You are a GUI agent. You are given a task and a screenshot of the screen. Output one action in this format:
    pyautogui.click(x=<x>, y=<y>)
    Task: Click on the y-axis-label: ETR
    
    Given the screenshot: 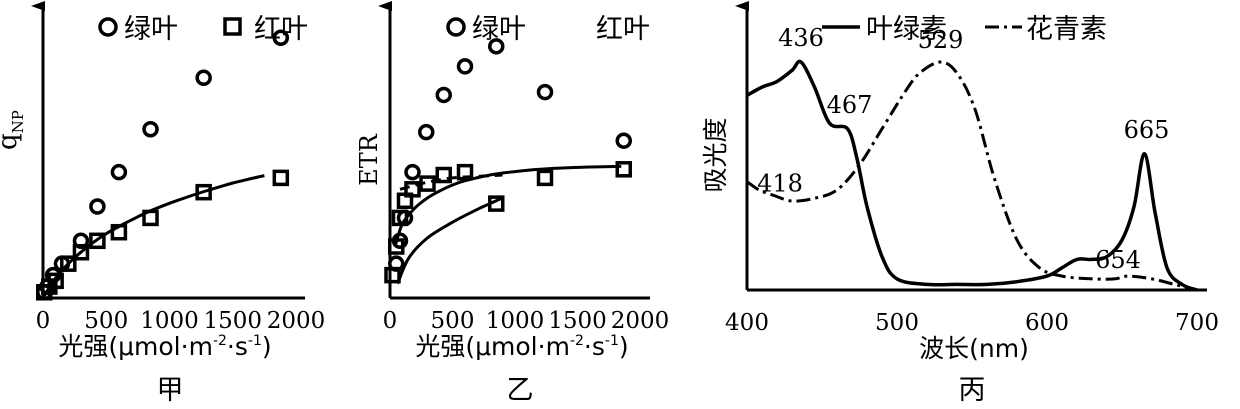 What is the action you would take?
    pyautogui.click(x=369, y=159)
    